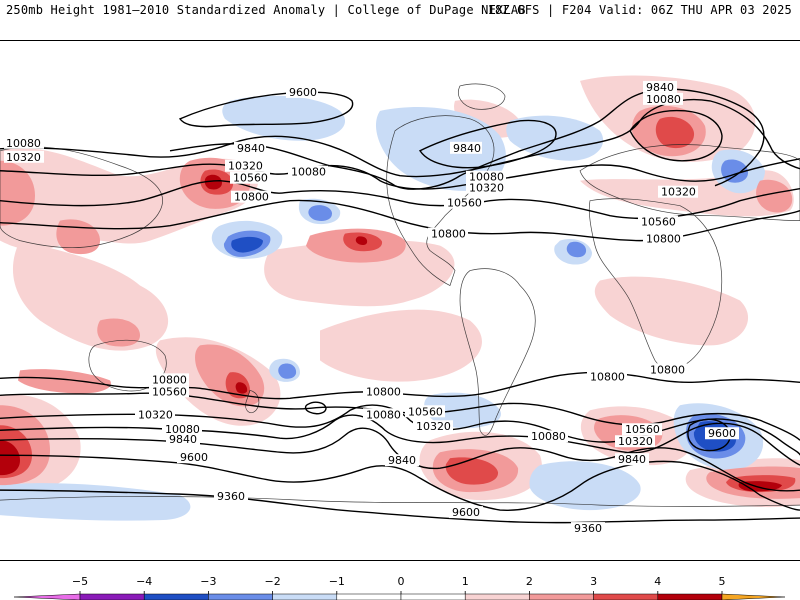  I want to click on colorbar-segments, so click(399, 596).